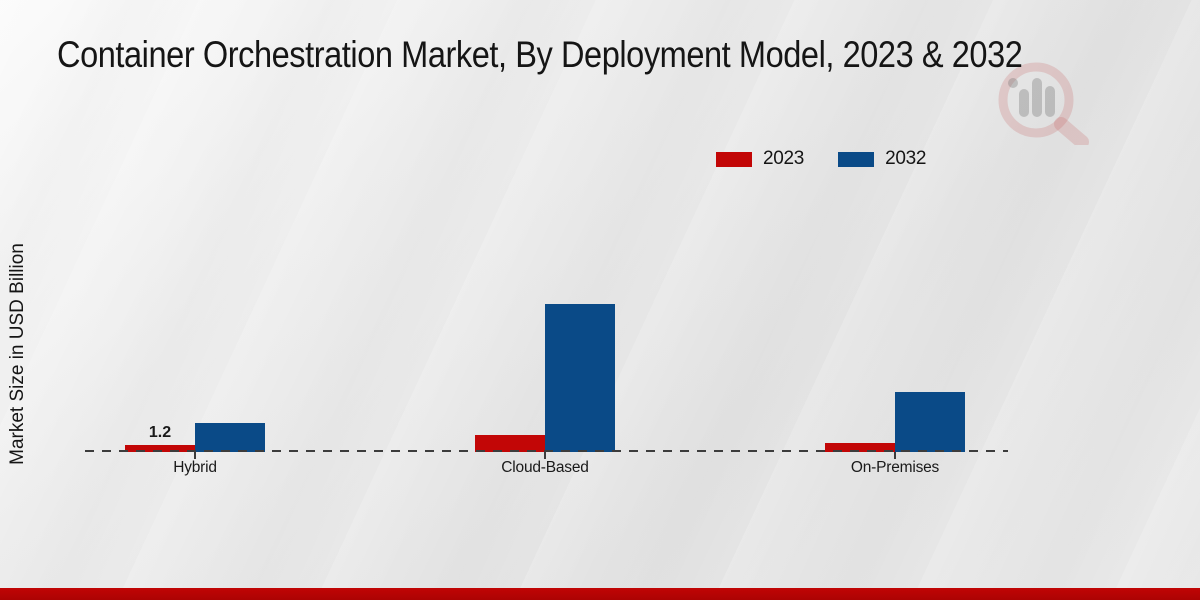 This screenshot has width=1200, height=600. Describe the element at coordinates (895, 467) in the screenshot. I see `x-axis-label-on-premises: On-Premises` at that location.